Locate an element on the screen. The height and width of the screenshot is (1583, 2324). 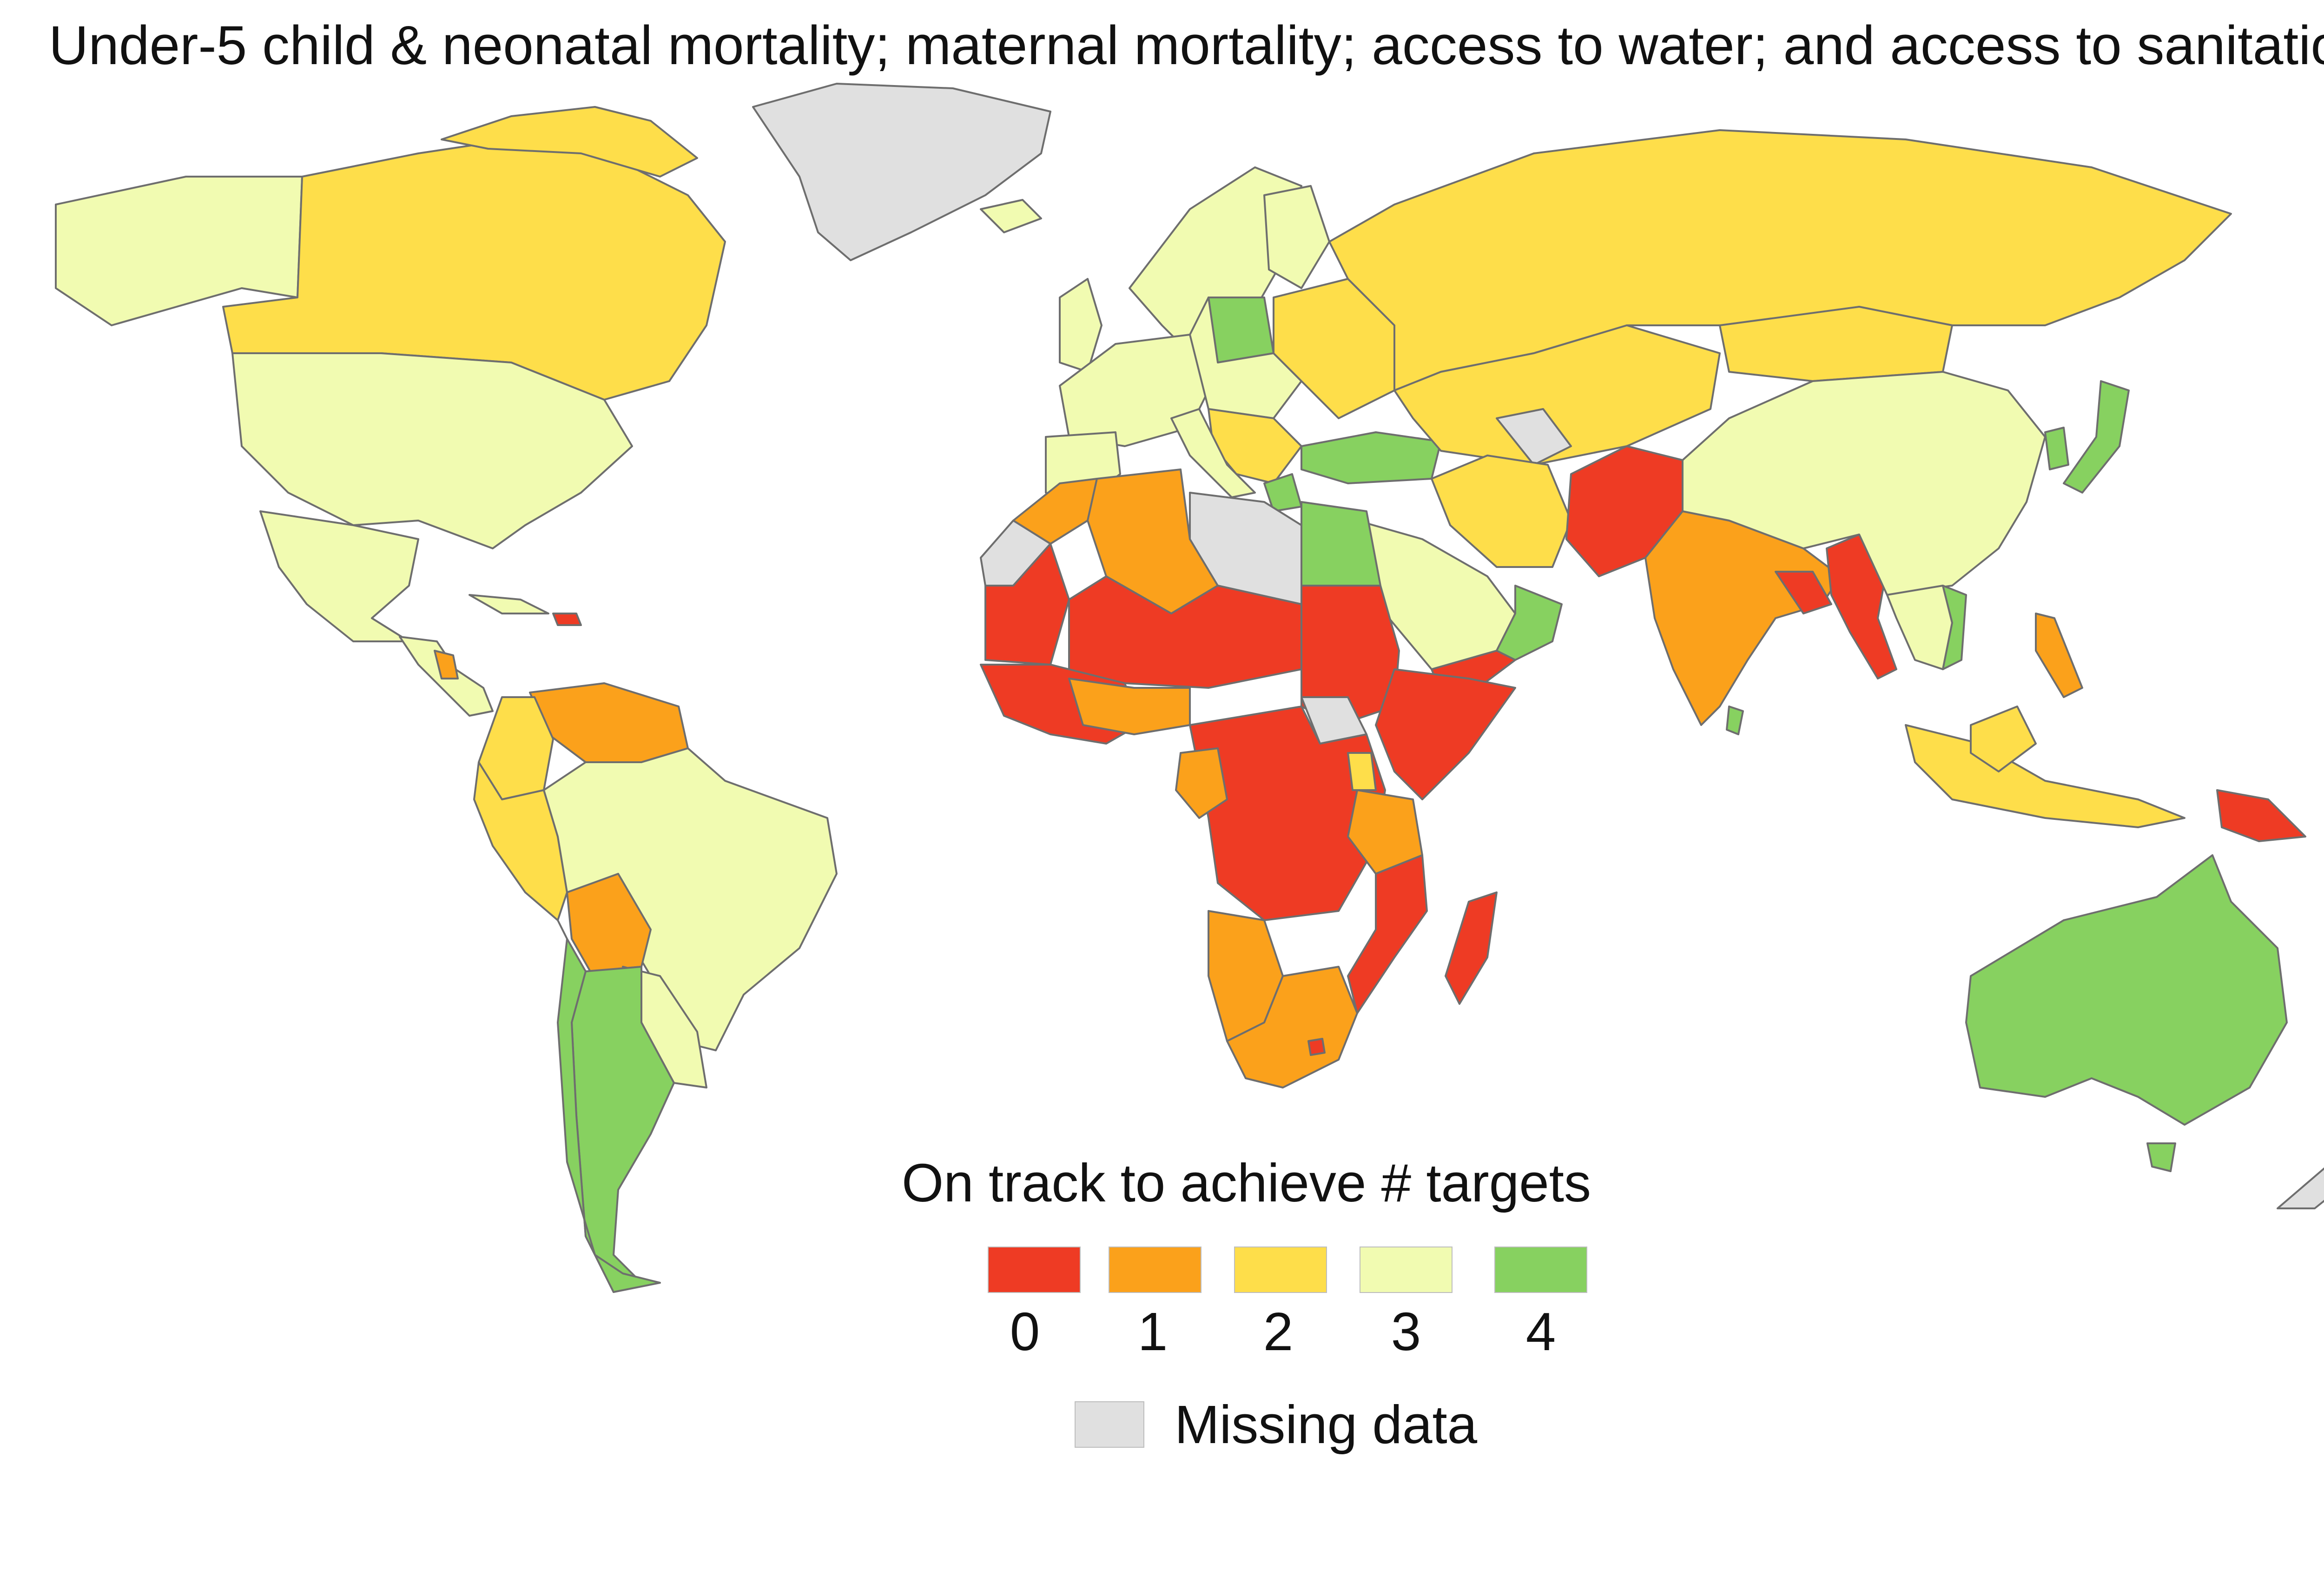
legend-label-1: 1 is located at coordinates (1152, 1331).